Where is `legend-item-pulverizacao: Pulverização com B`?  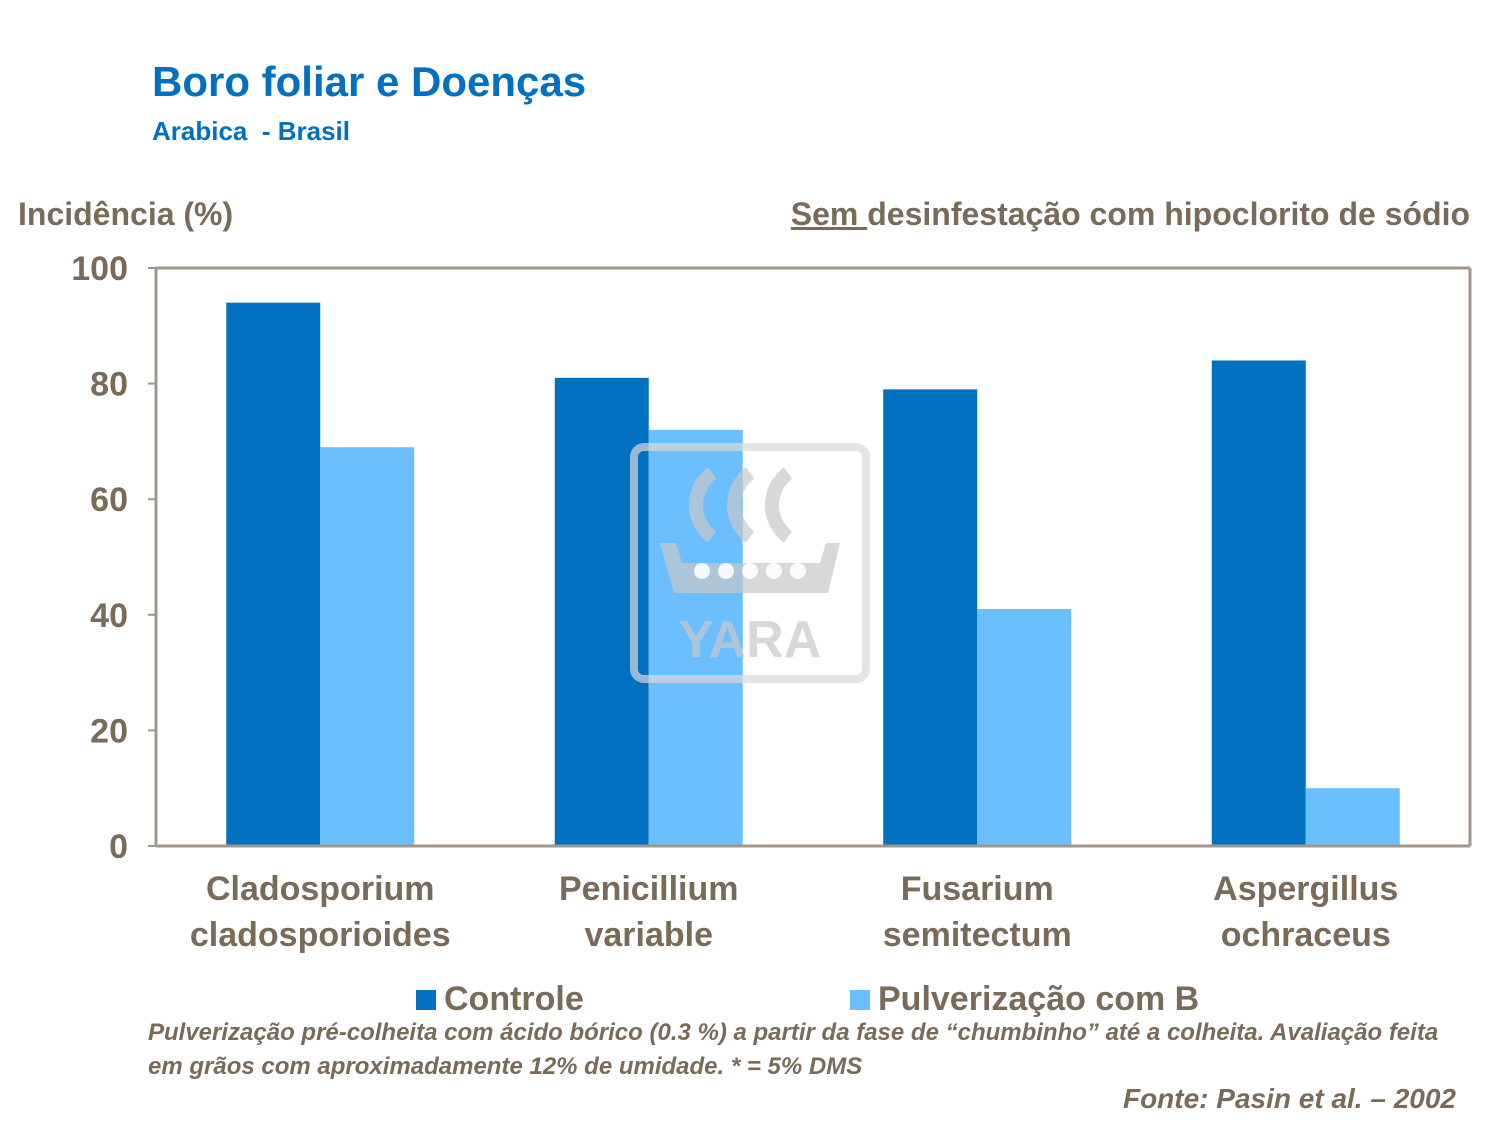 legend-item-pulverizacao: Pulverização com B is located at coordinates (1024, 999).